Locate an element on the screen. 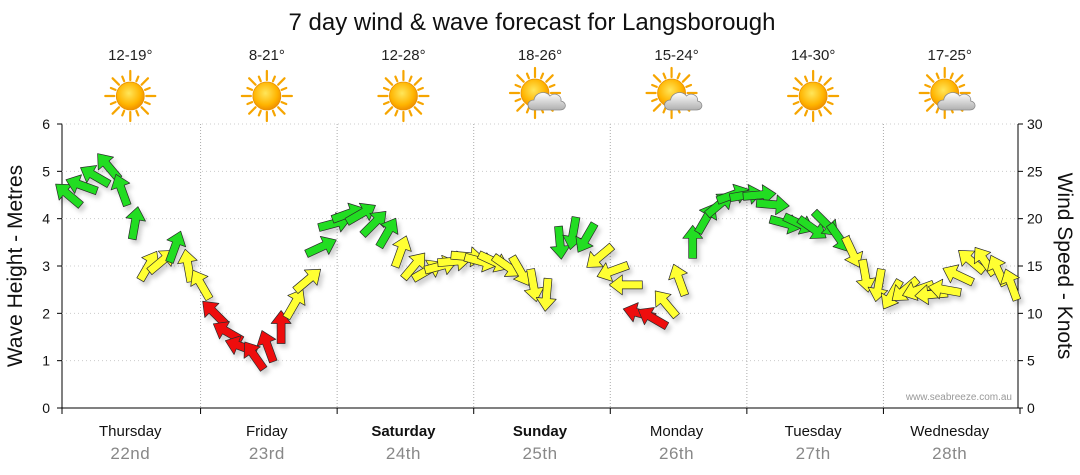 This screenshot has height=475, width=1080. temperature-range: 14-30° is located at coordinates (813, 55).